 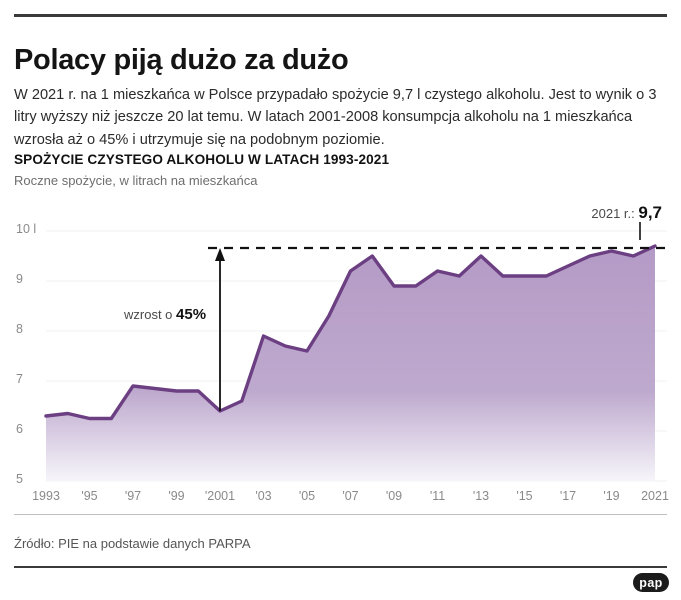 I want to click on x-axis-label: '11, so click(x=437, y=496).